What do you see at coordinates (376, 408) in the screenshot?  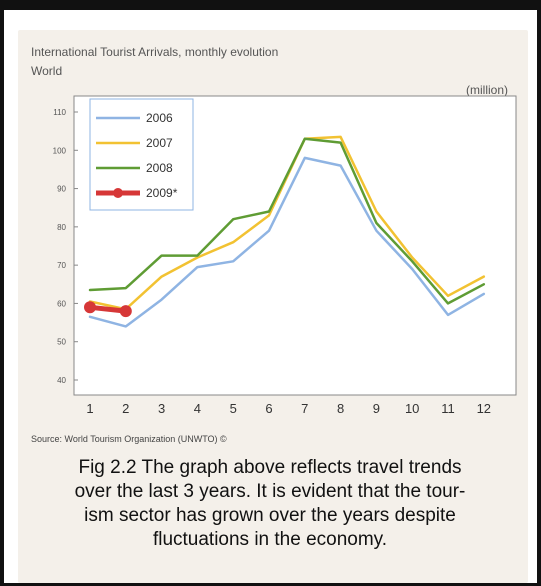 I see `x-tick-label: 9` at bounding box center [376, 408].